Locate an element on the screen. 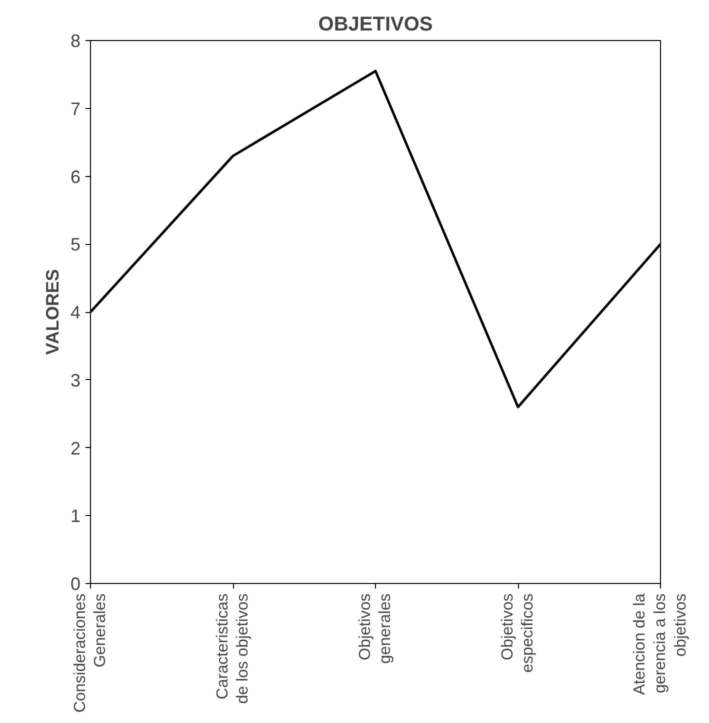 The image size is (709, 723). y-tick-label: 1 is located at coordinates (75, 516).